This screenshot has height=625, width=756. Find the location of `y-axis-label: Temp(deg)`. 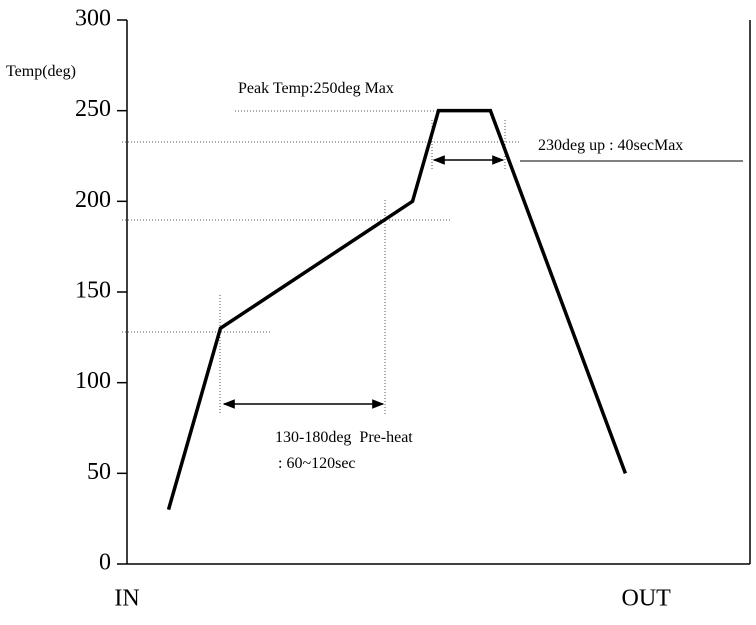

y-axis-label: Temp(deg) is located at coordinates (41, 71).